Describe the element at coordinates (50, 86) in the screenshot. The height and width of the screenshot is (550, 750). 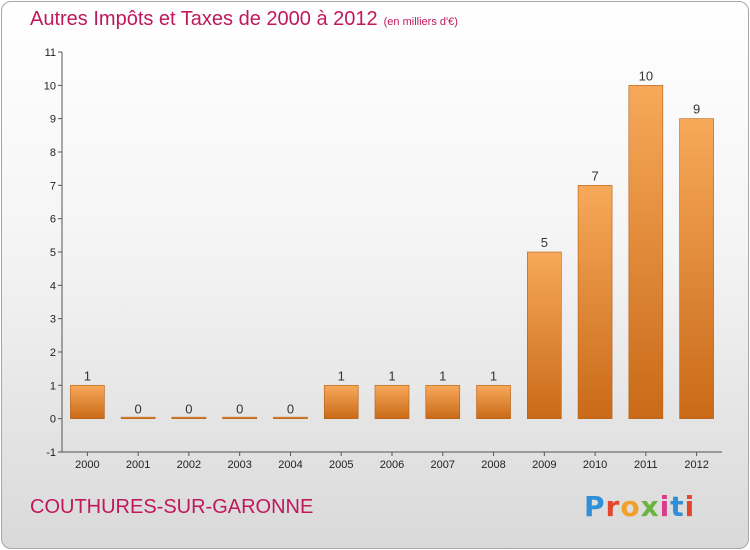
I see `y-tick-label: 10` at that location.